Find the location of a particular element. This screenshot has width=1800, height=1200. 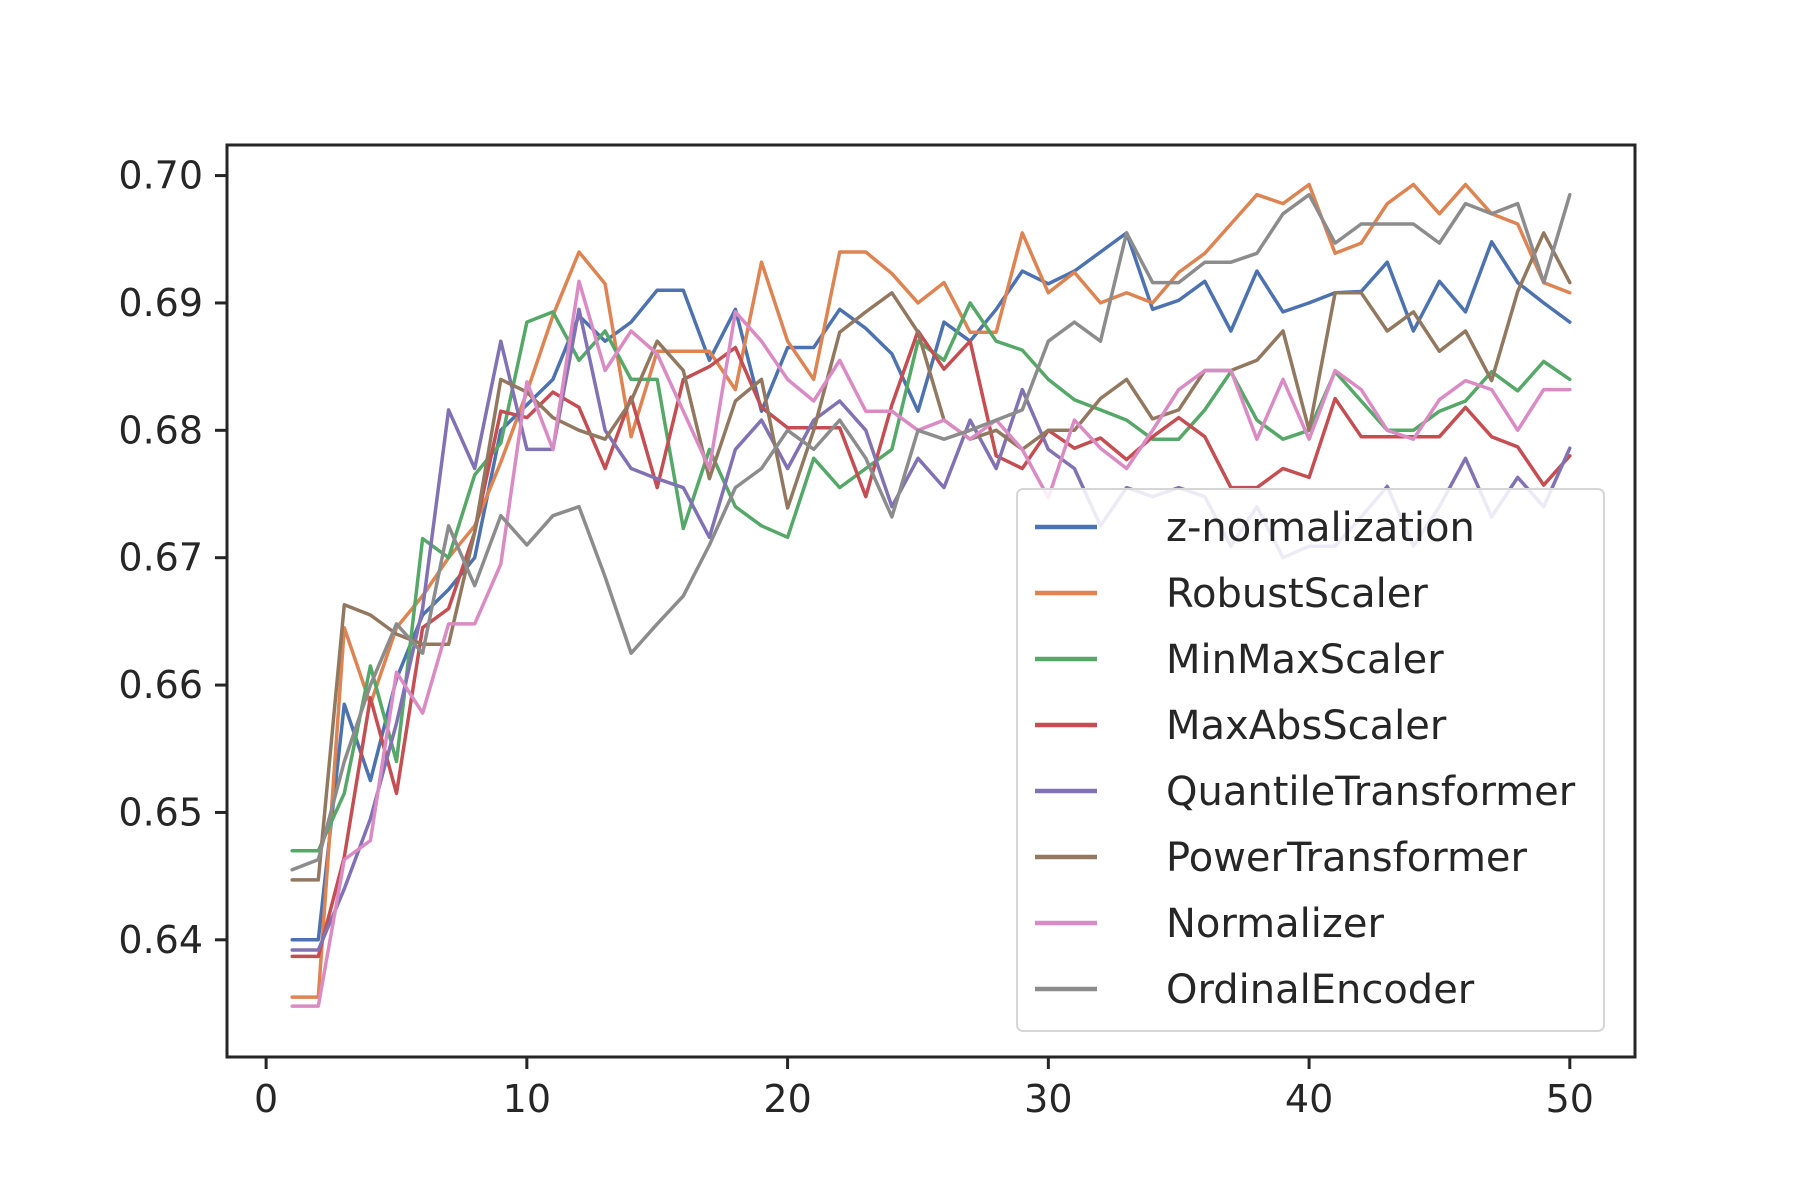

x-tick-label: 20 is located at coordinates (787, 1099).